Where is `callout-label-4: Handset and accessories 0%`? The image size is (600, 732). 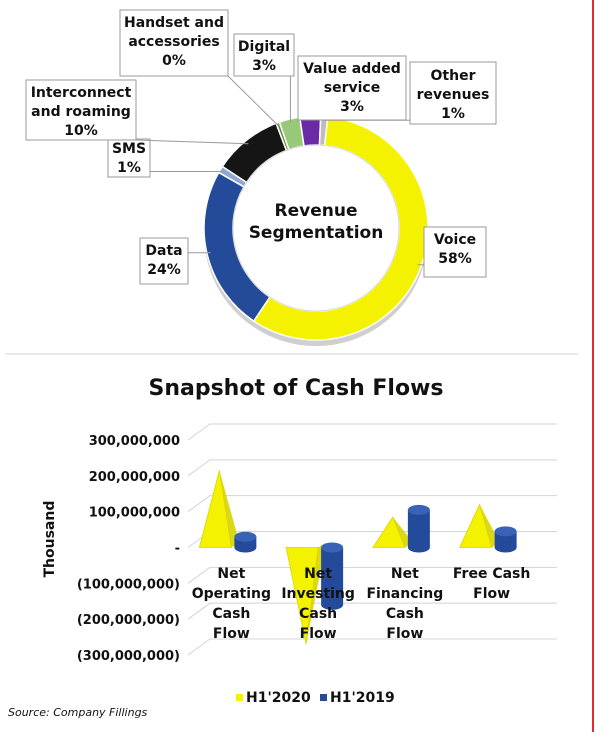
callout-label-4: Handset and accessories 0% is located at coordinates (174, 42).